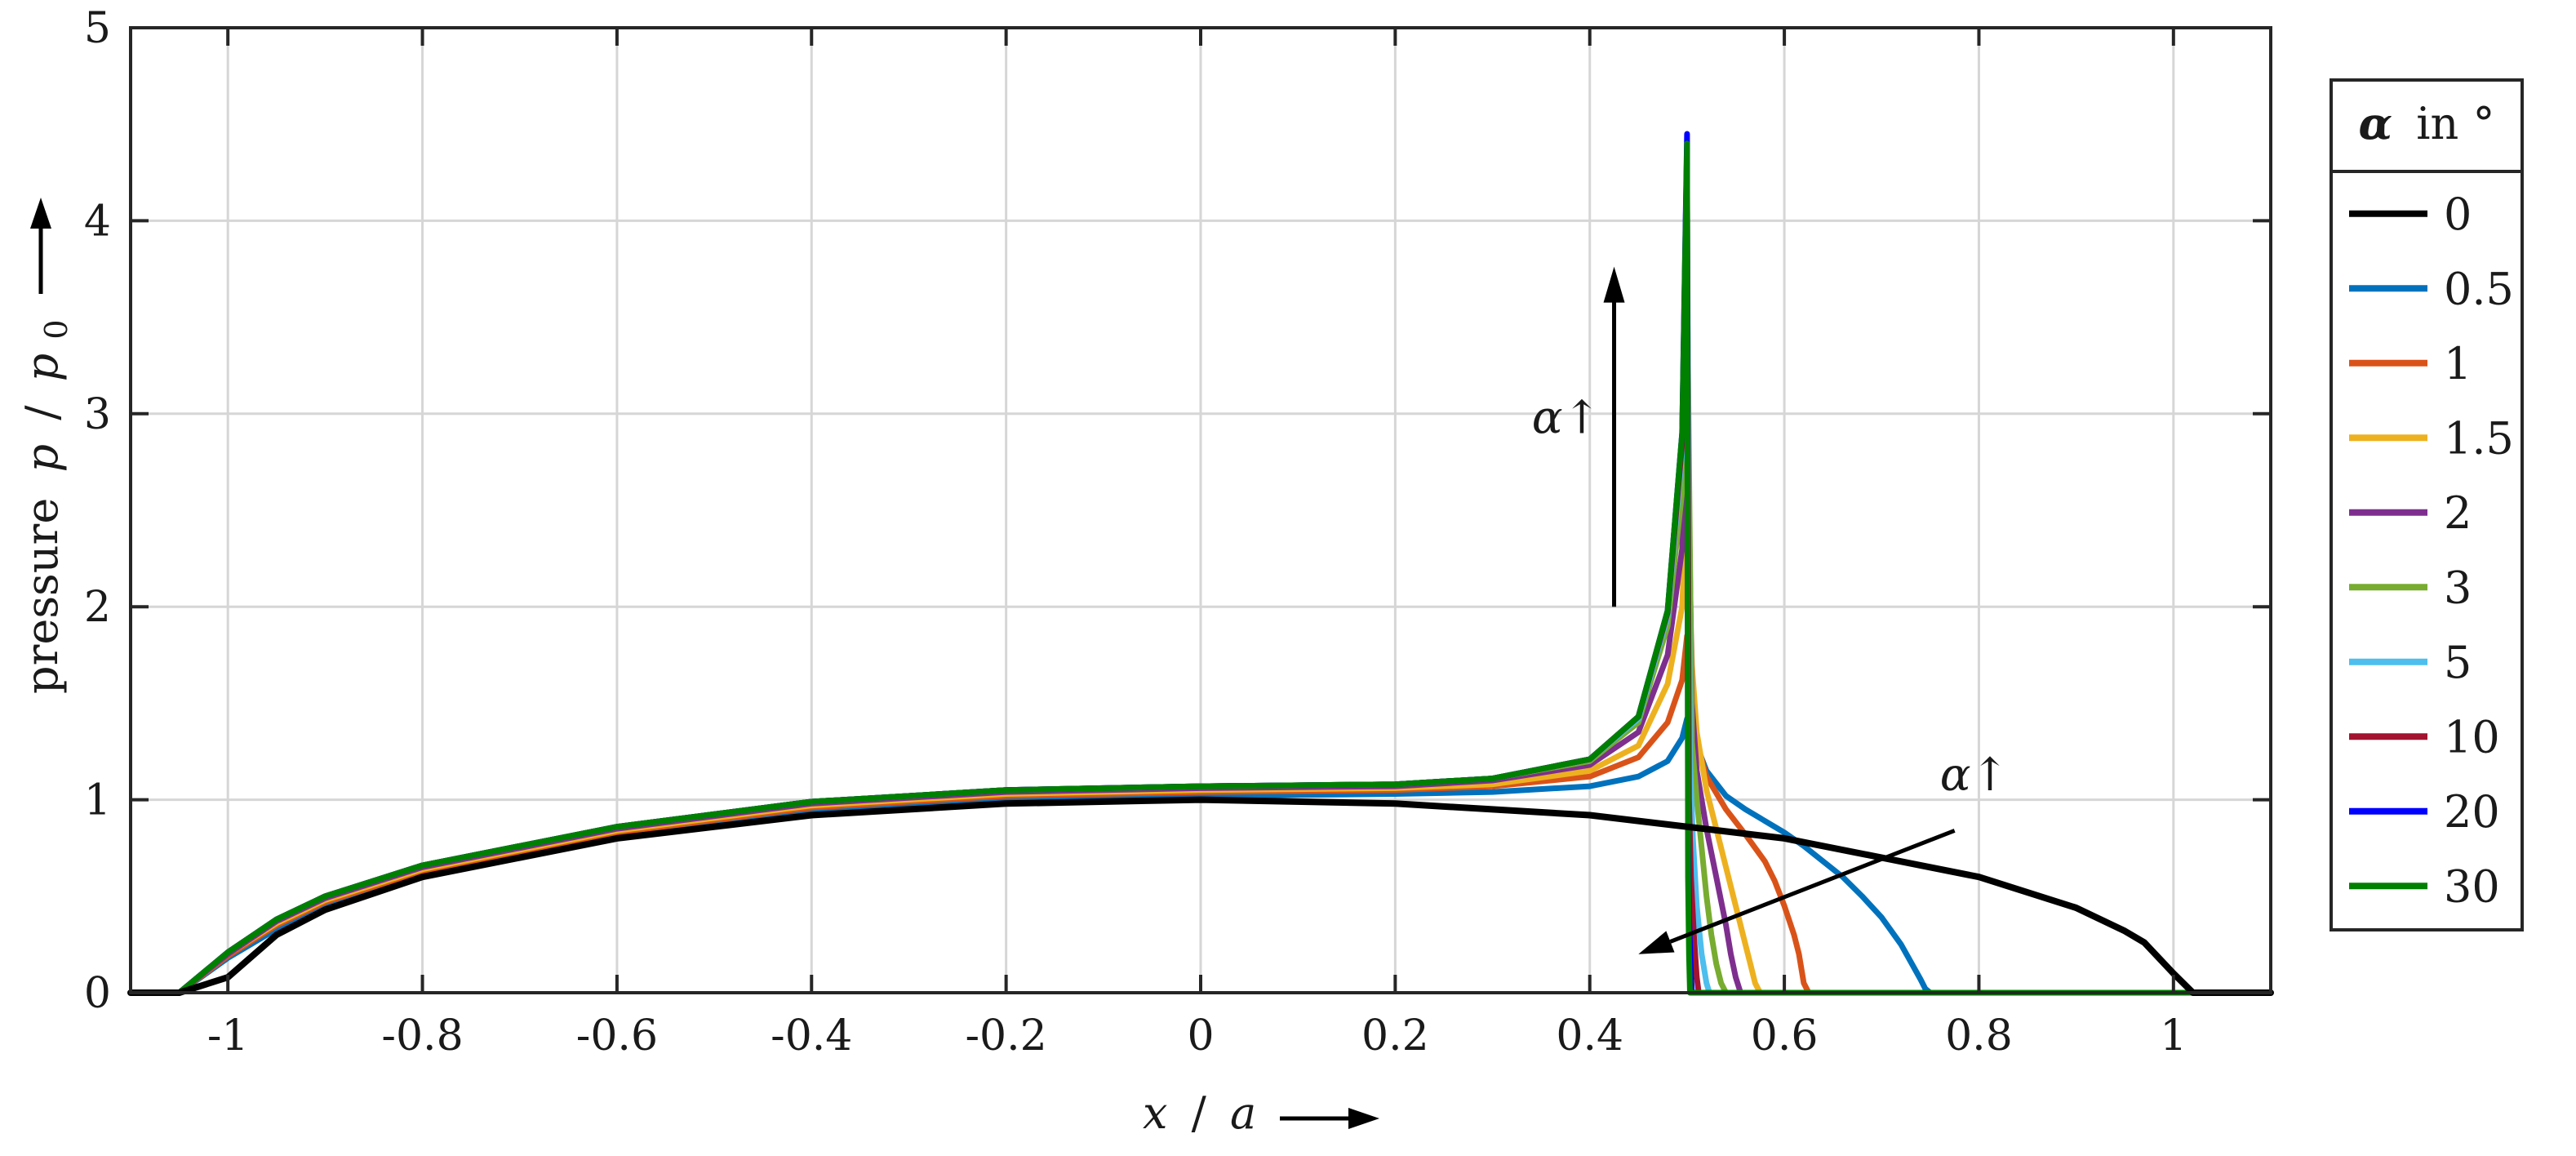 The width and height of the screenshot is (2576, 1156). Describe the element at coordinates (1797, 891) in the screenshot. I see `annotation-arrow-diagonal-icon` at that location.